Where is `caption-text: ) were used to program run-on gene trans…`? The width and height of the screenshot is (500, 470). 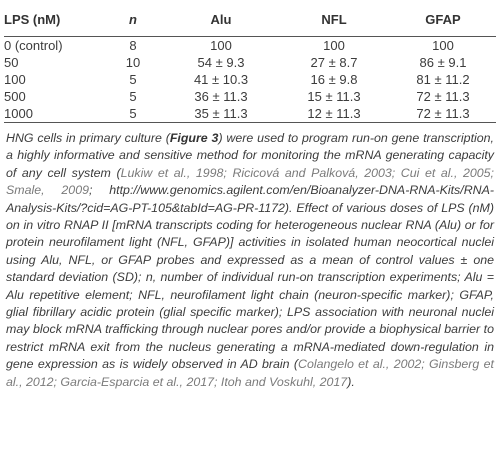 caption-text: ) were used to program run-on gene trans… is located at coordinates (250, 155).